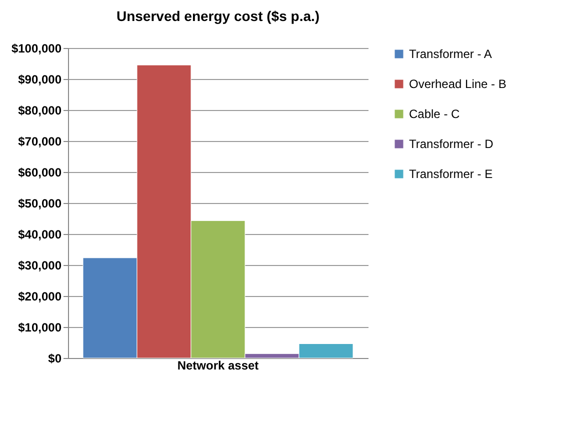 The width and height of the screenshot is (587, 425). Describe the element at coordinates (40, 79) in the screenshot. I see `y-tick-label: $90,000` at that location.